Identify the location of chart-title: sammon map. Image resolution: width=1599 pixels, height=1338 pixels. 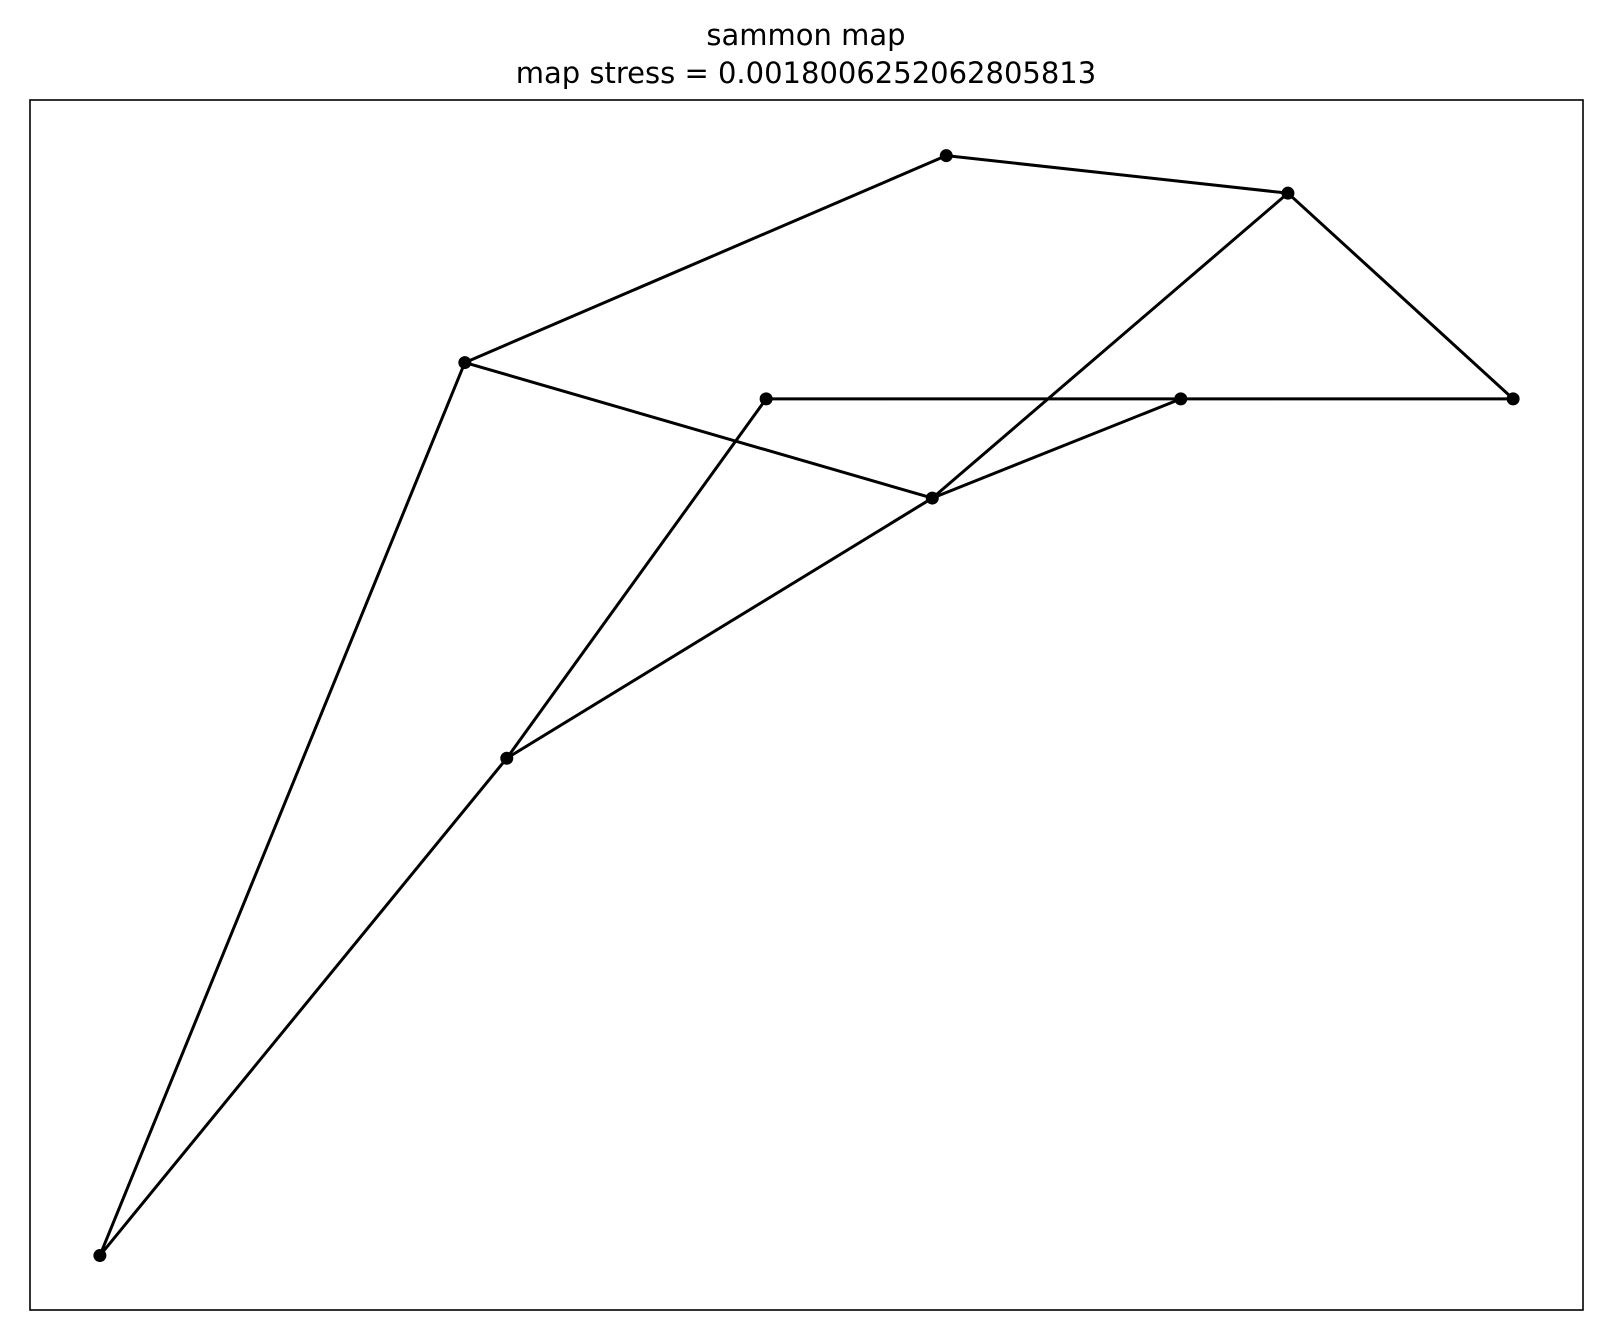
(805, 35).